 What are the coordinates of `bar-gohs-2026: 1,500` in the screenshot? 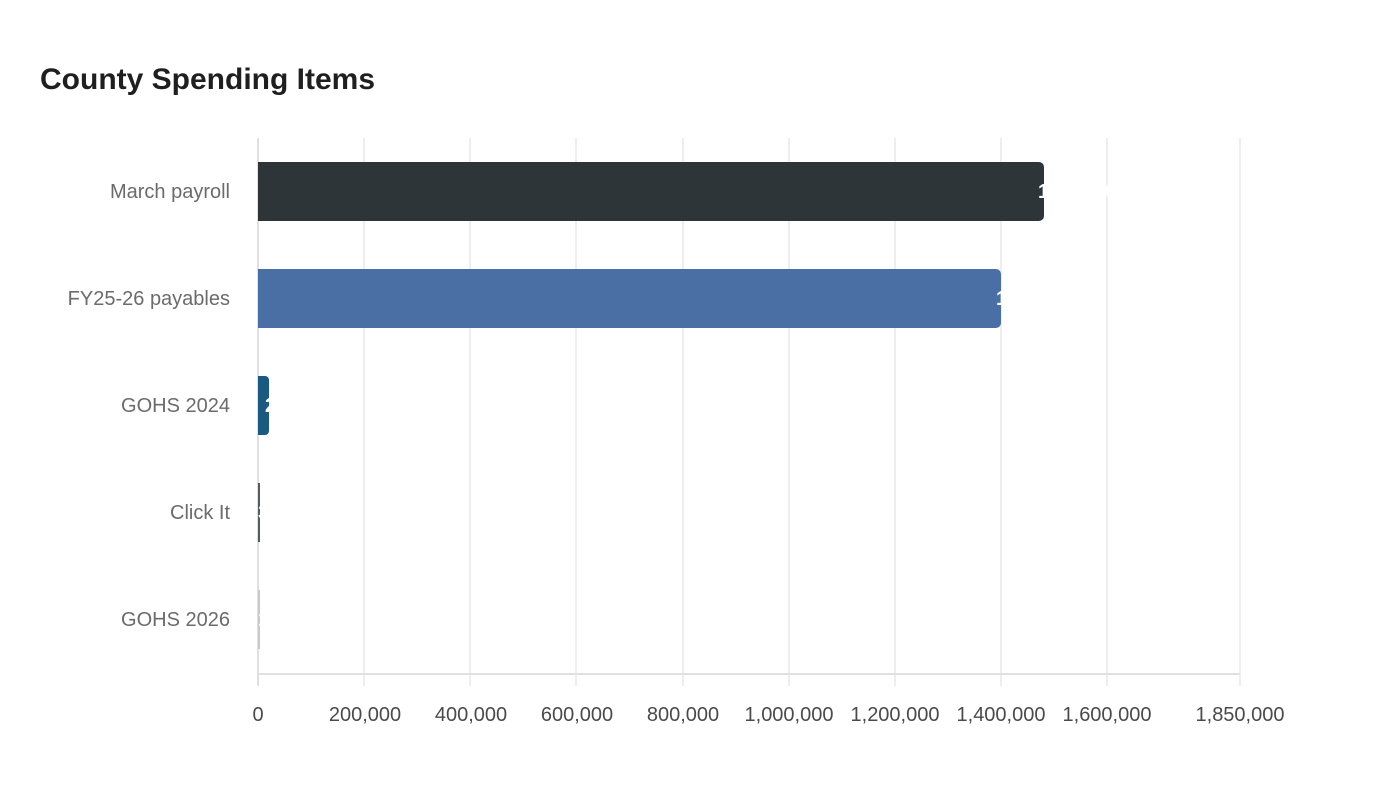 It's located at (283, 619).